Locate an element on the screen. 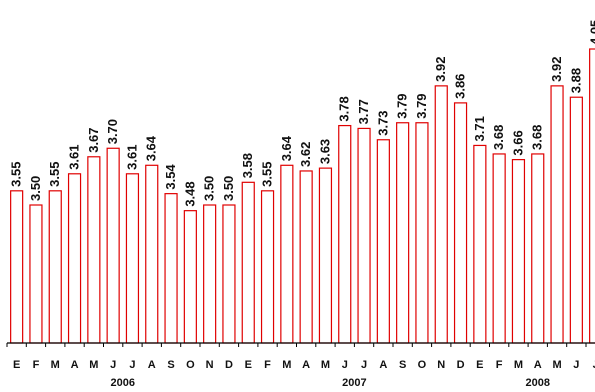 This screenshot has width=595, height=392. category-label-7: A is located at coordinates (152, 365).